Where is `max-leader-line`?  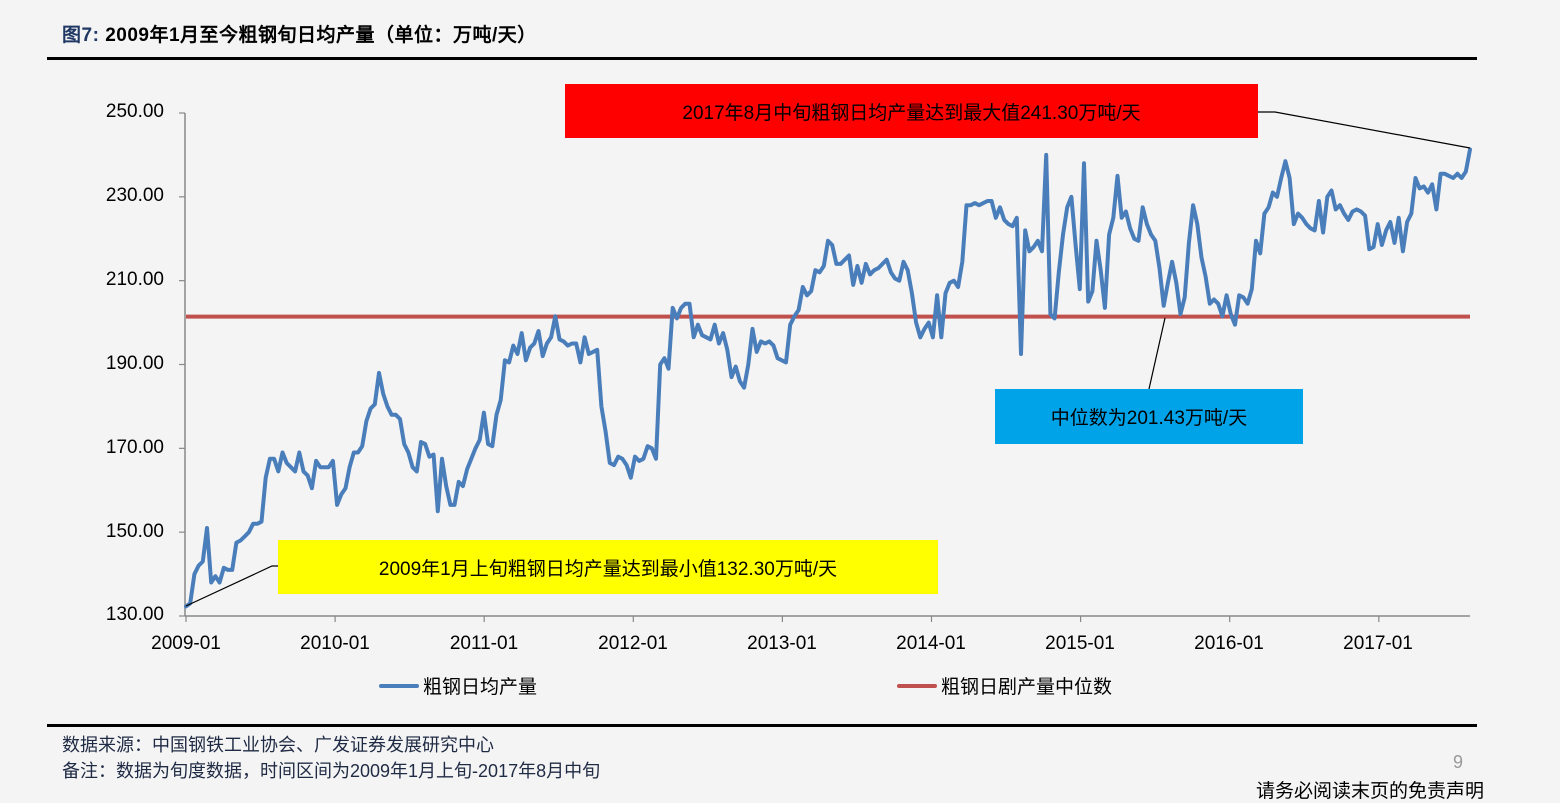
max-leader-line is located at coordinates (1364, 130).